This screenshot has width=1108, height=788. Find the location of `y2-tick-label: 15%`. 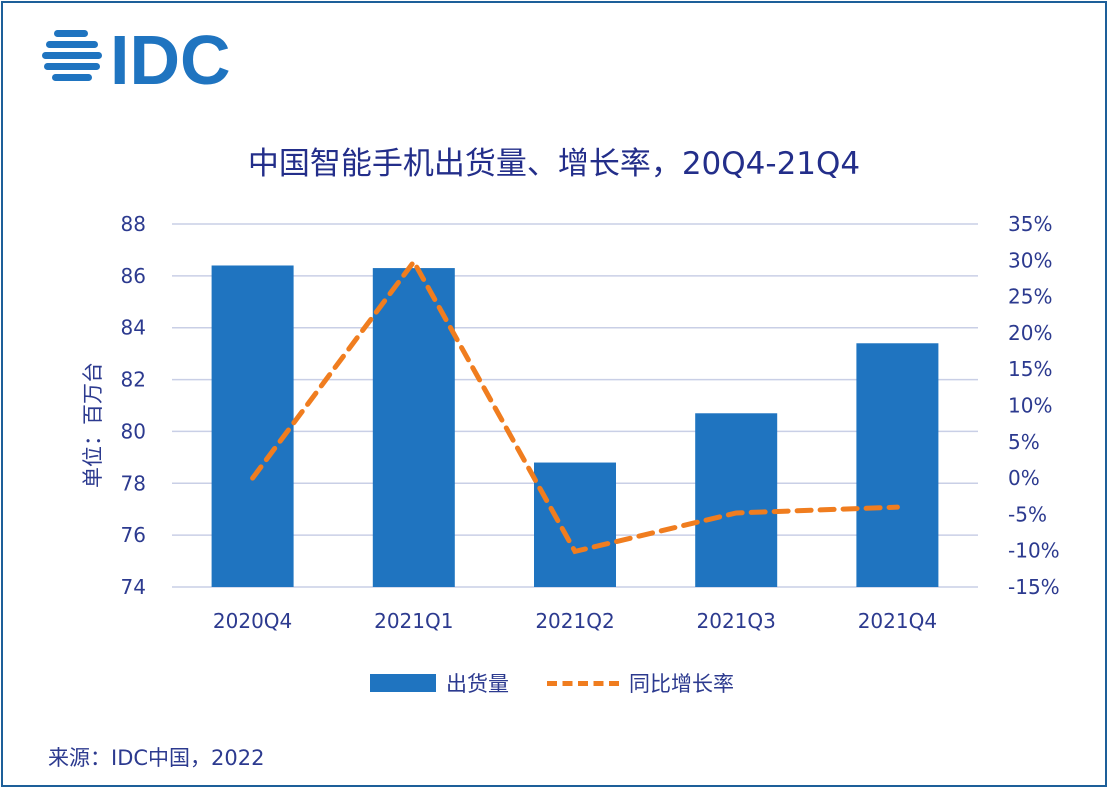

y2-tick-label: 15% is located at coordinates (1030, 369).